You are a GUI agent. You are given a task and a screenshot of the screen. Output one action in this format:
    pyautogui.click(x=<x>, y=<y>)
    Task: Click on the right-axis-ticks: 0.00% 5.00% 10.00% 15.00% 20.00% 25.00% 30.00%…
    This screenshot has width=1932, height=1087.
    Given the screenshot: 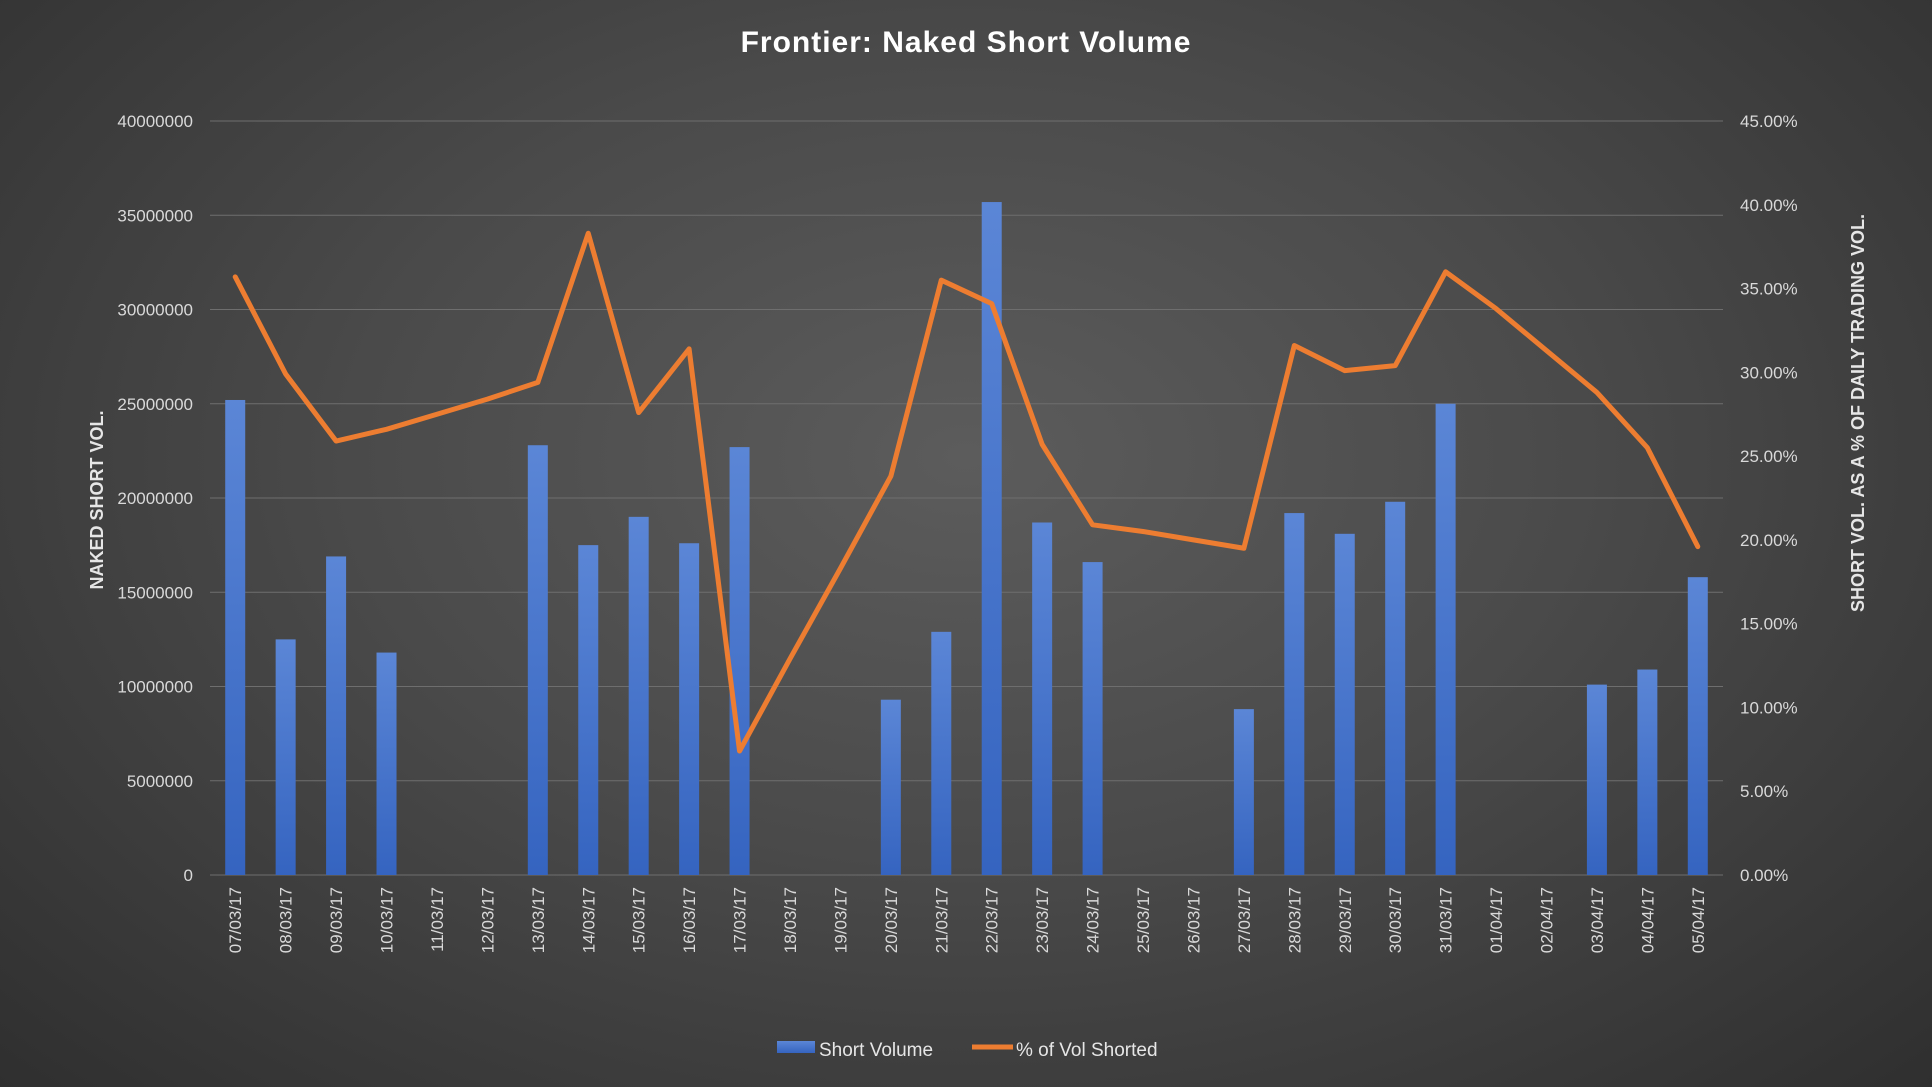 What is the action you would take?
    pyautogui.click(x=1769, y=498)
    